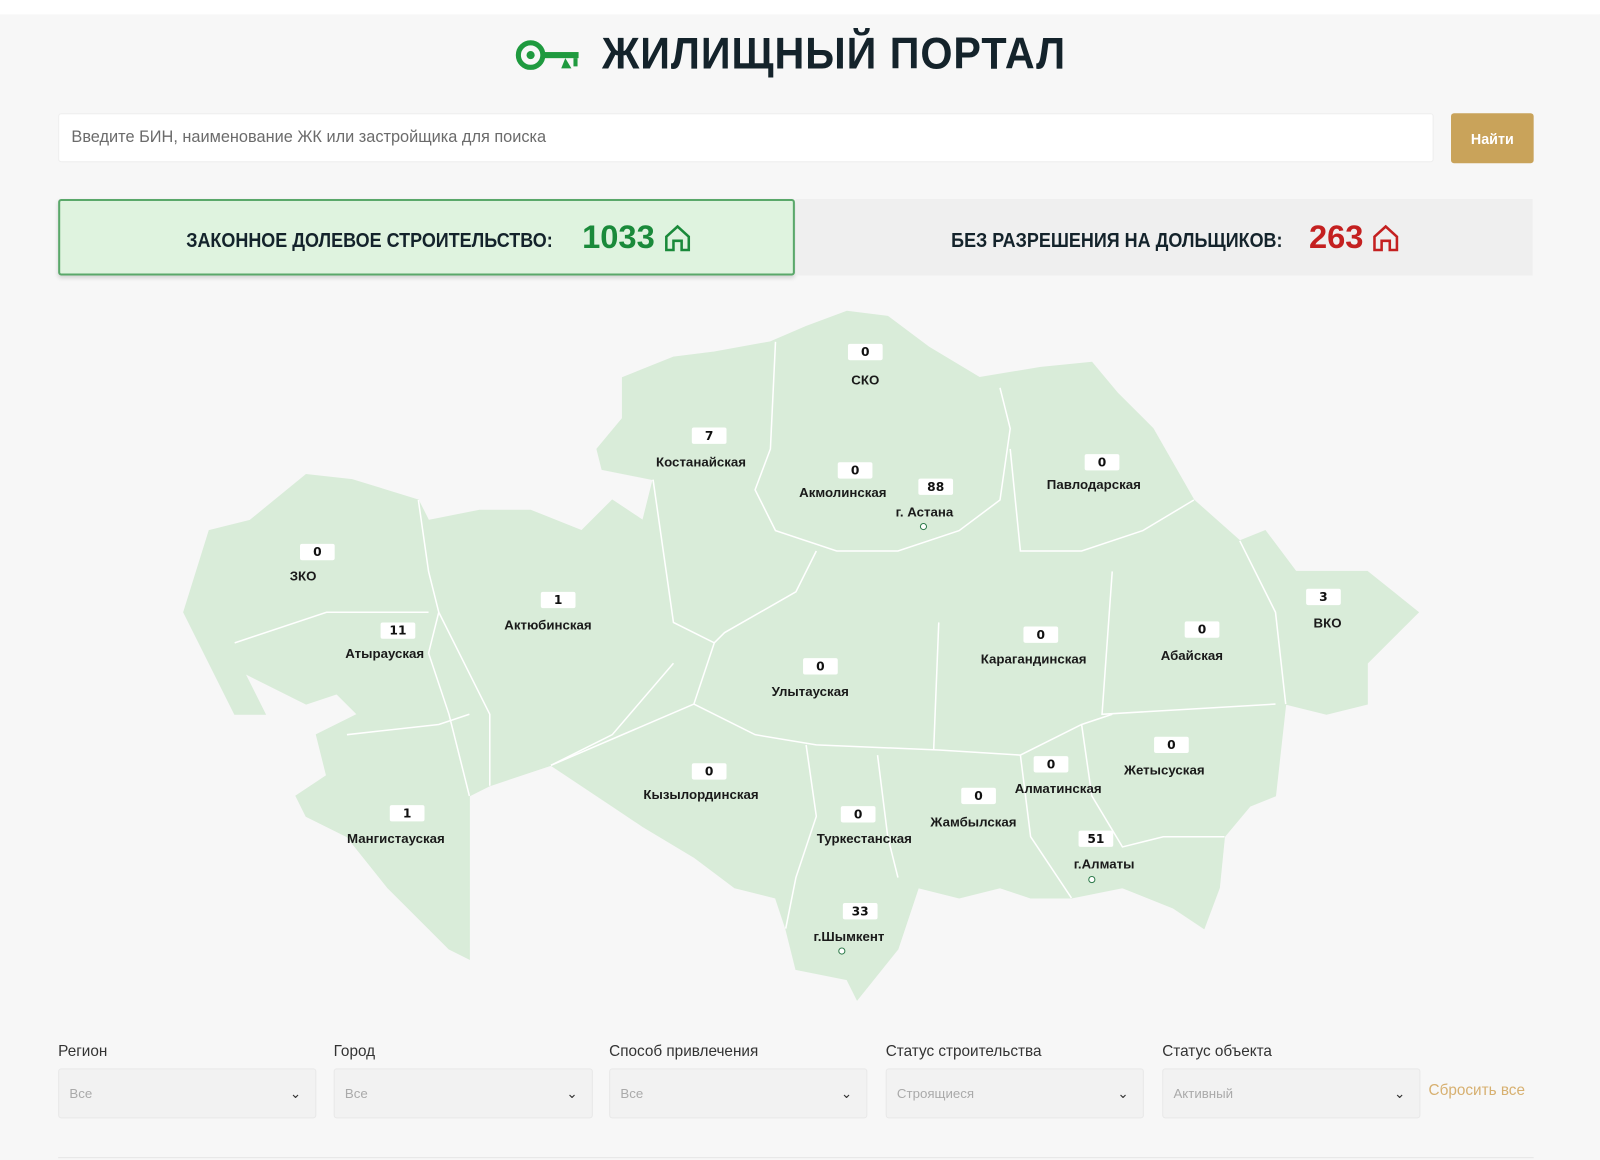 The width and height of the screenshot is (1600, 1160). I want to click on no-permit-tab: БЕЗ РАЗРЕШЕНИЯ НА ДОЛЬЩИКОВ: 263, so click(1164, 237).